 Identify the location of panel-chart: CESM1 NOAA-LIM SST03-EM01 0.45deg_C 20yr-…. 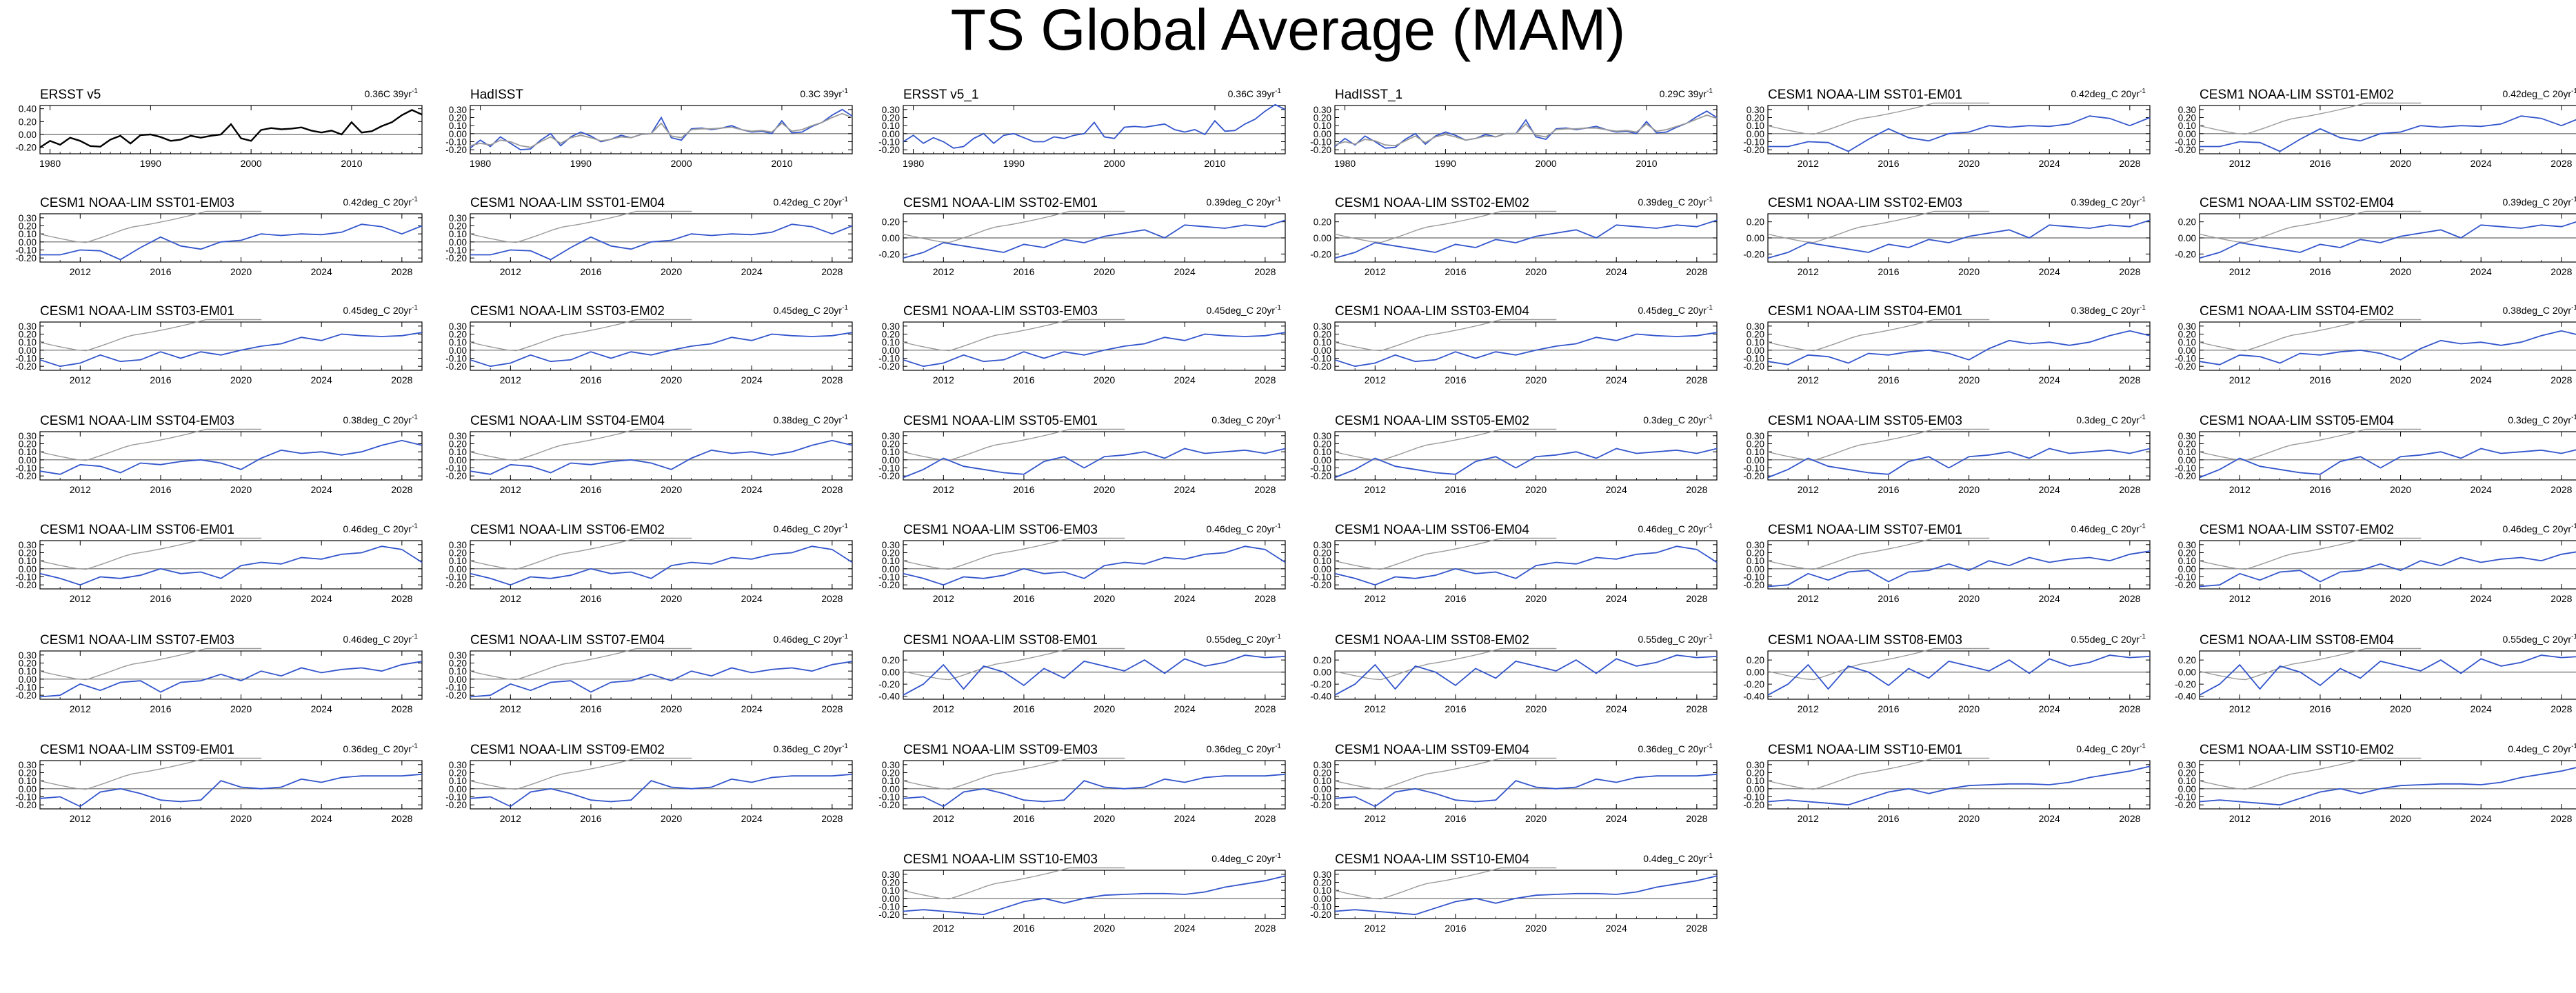
(219, 344).